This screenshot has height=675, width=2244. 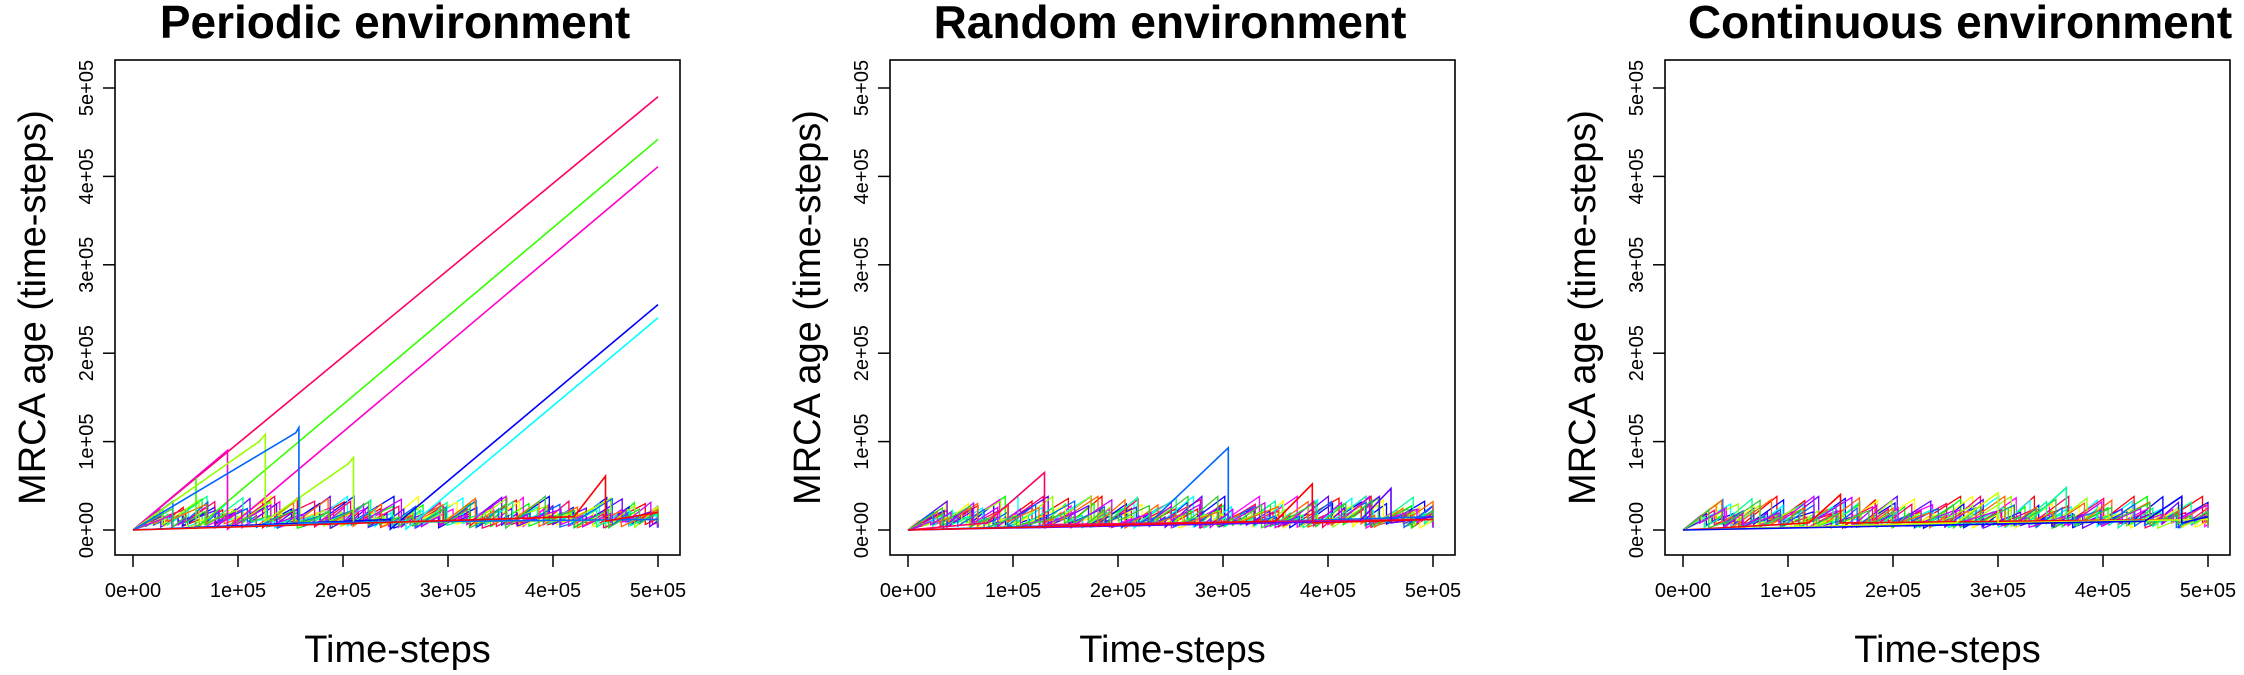 What do you see at coordinates (1170, 24) in the screenshot?
I see `chart-title: Random environment` at bounding box center [1170, 24].